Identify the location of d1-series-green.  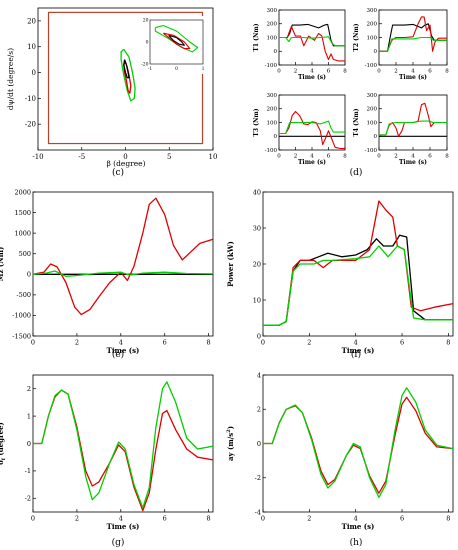
(312, 41).